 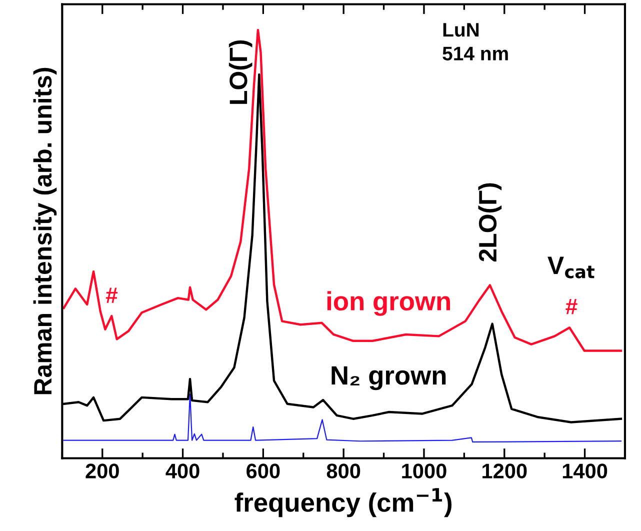 I want to click on x-tick-label: 1000, so click(x=424, y=471).